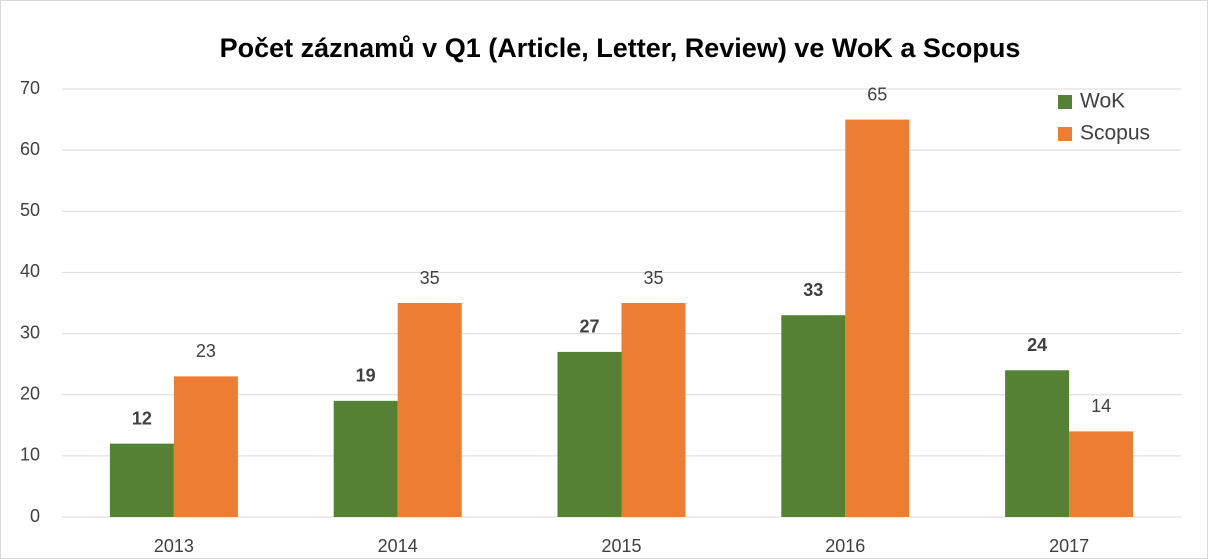 The image size is (1209, 559). I want to click on data-label: 12, so click(142, 418).